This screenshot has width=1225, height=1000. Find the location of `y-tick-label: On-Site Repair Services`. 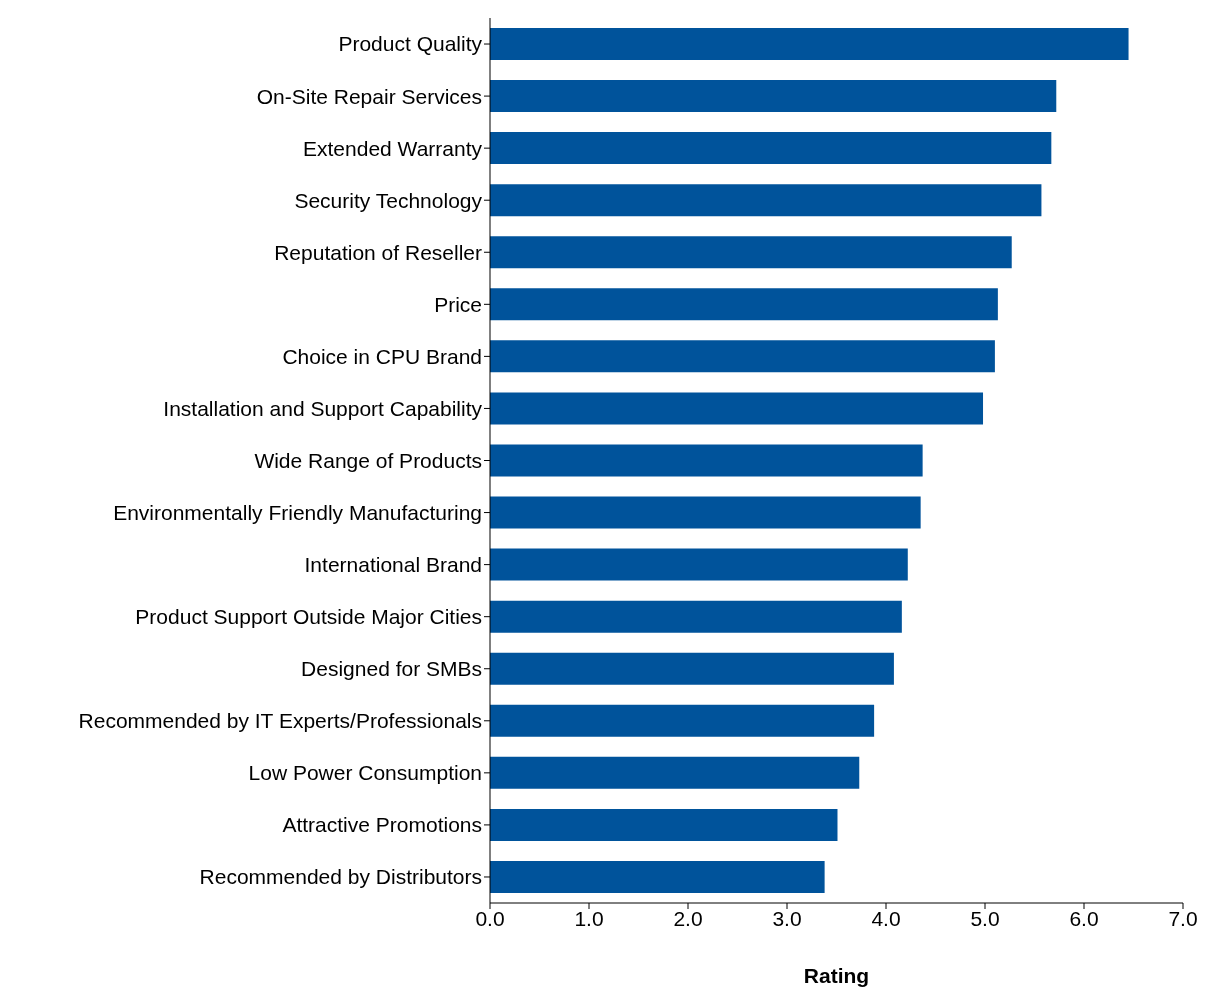

y-tick-label: On-Site Repair Services is located at coordinates (369, 96).